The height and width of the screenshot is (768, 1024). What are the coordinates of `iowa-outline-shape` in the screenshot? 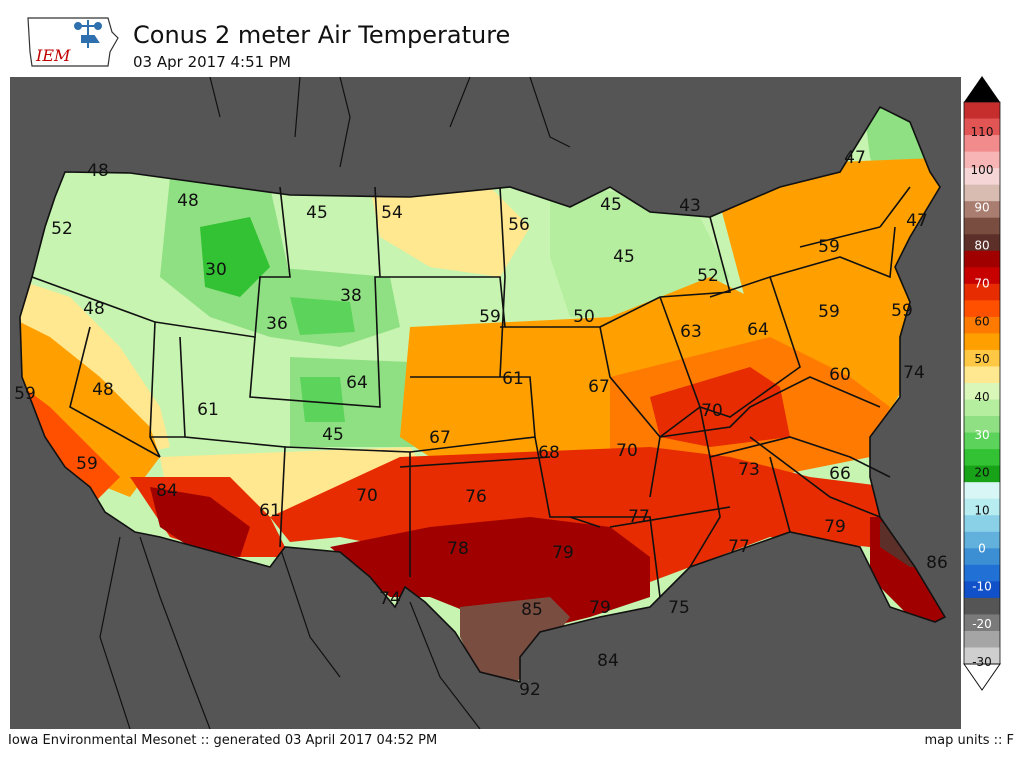 It's located at (73, 42).